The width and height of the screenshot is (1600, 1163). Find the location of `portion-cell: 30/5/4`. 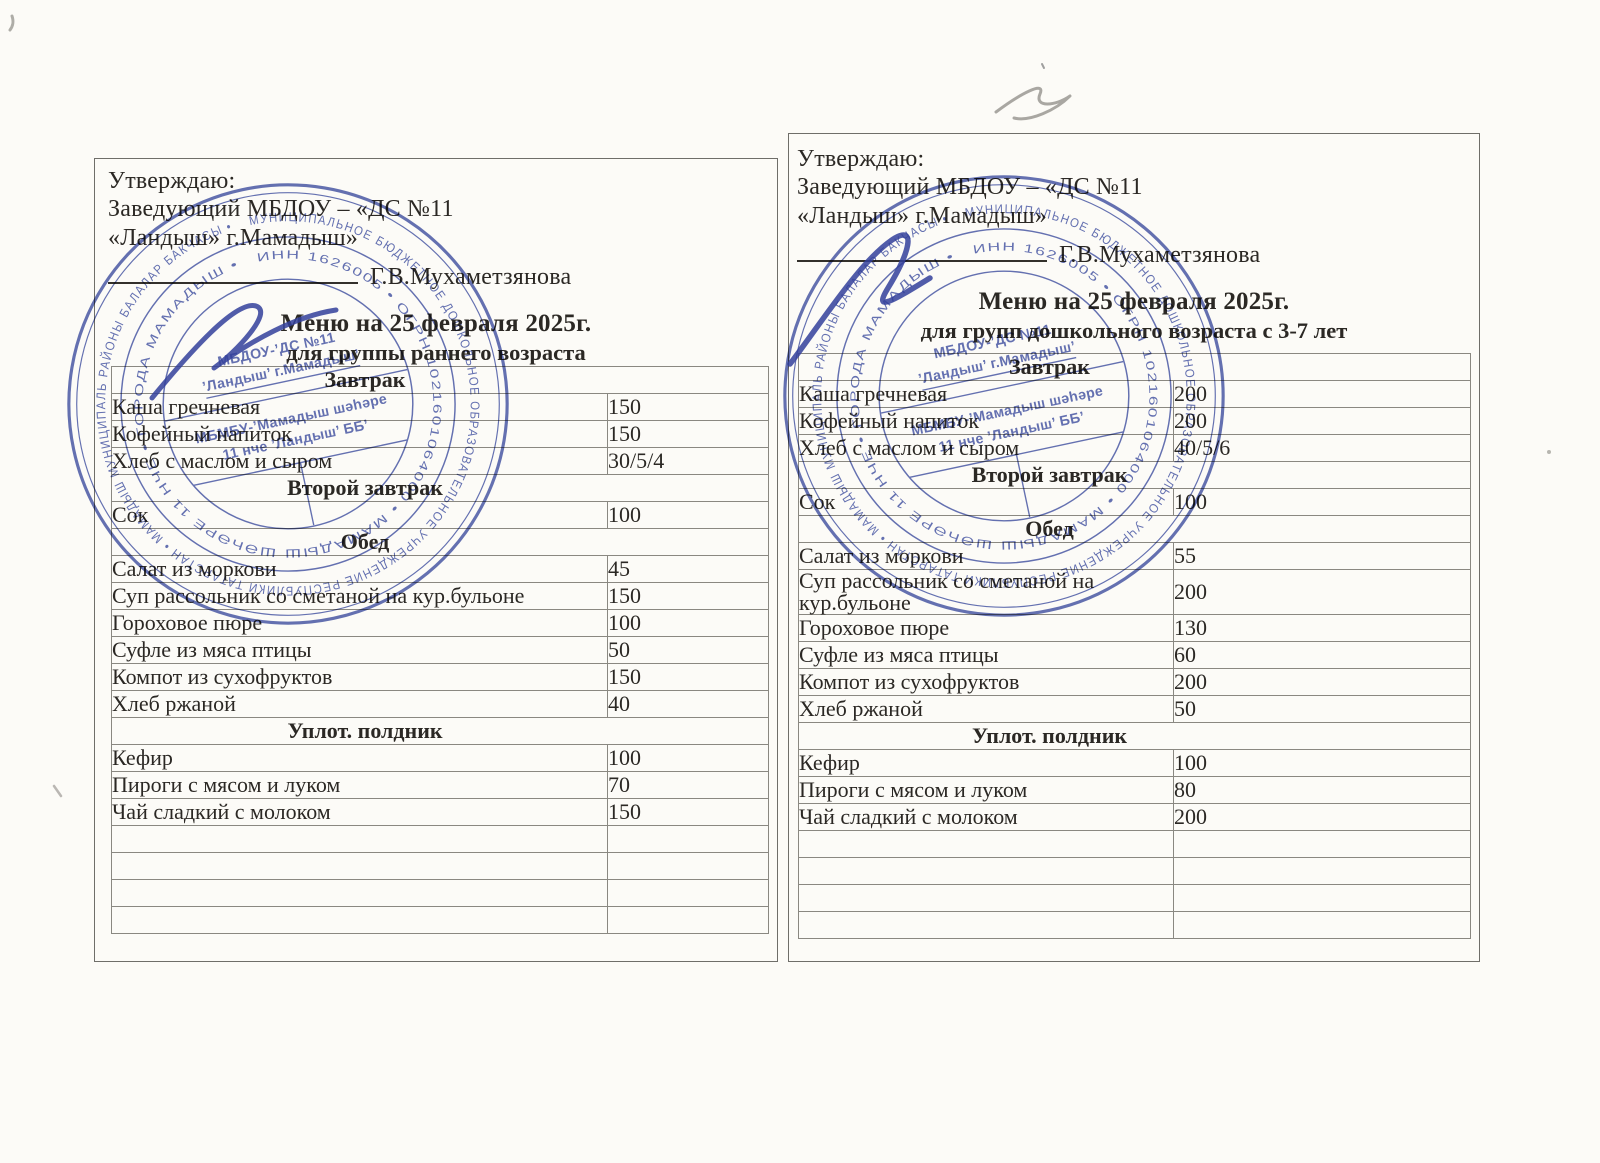

portion-cell: 30/5/4 is located at coordinates (688, 461).